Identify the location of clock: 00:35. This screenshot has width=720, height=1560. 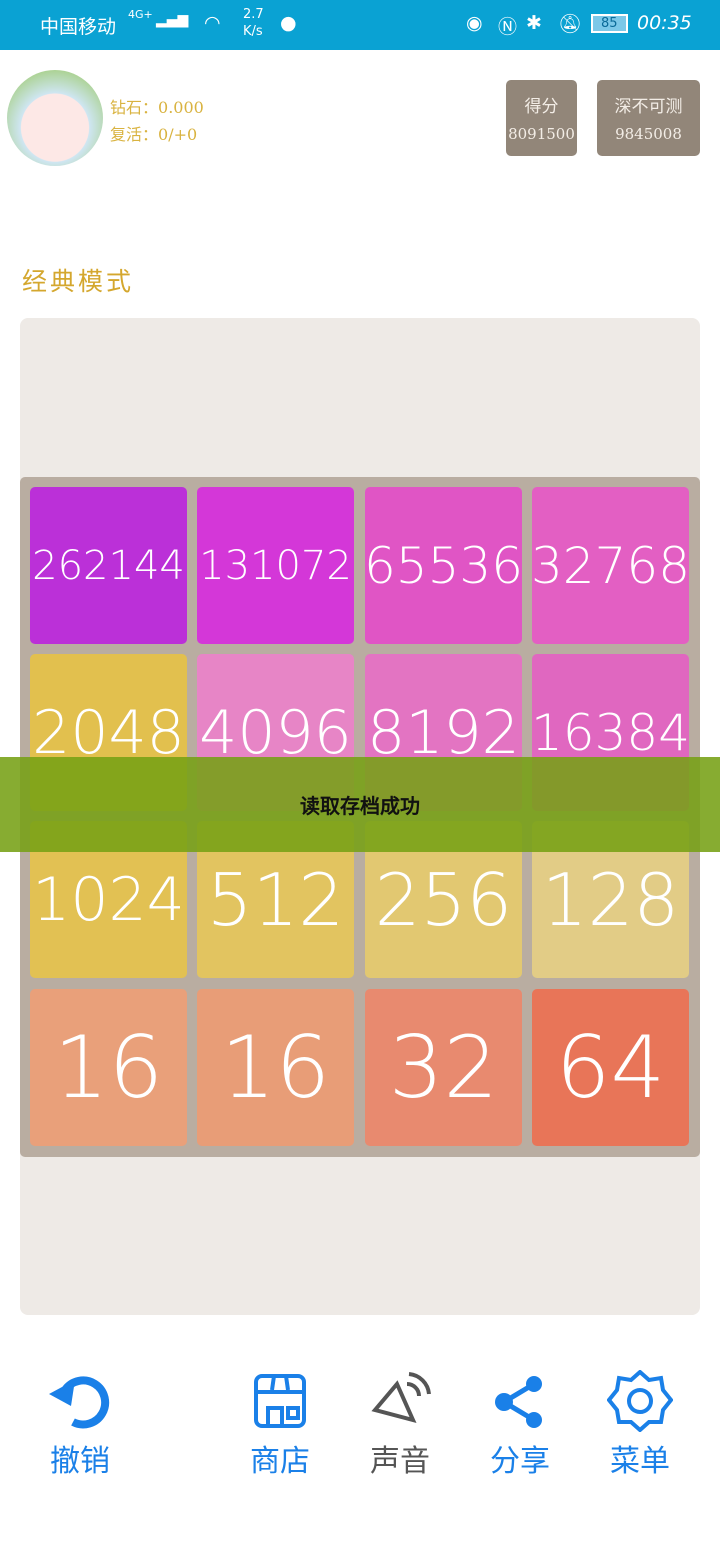
(664, 23).